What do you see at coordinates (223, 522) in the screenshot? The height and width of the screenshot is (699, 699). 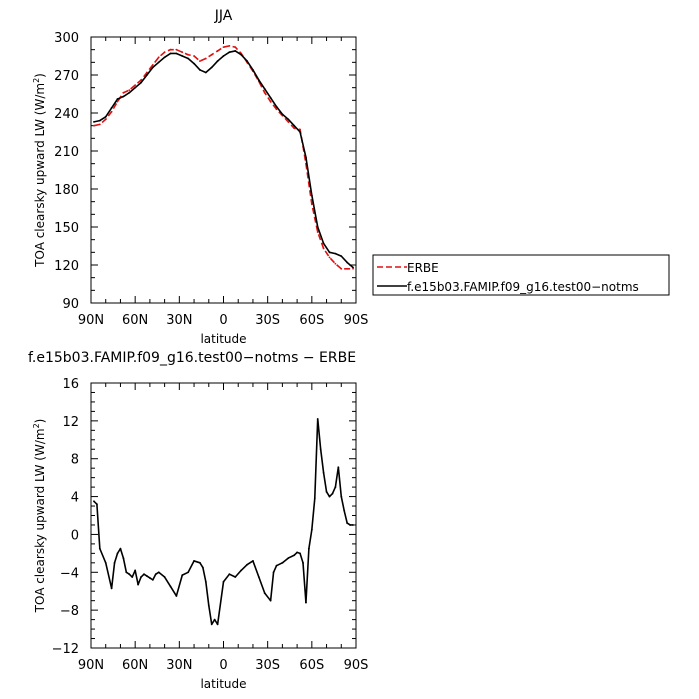 I see `series-line-difference` at bounding box center [223, 522].